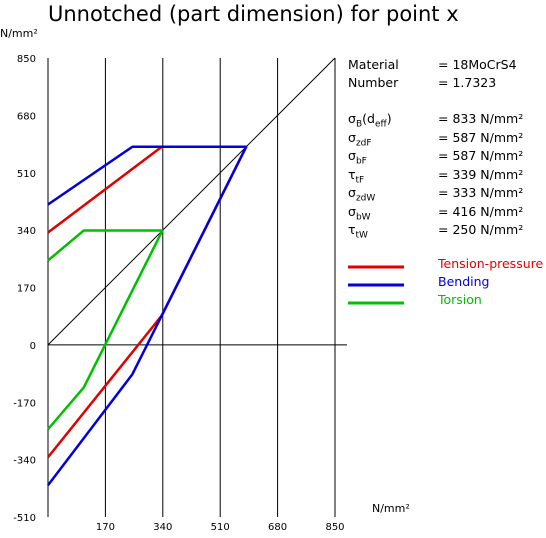 The width and height of the screenshot is (546, 538). What do you see at coordinates (26, 59) in the screenshot?
I see `y-tick-label: 850` at bounding box center [26, 59].